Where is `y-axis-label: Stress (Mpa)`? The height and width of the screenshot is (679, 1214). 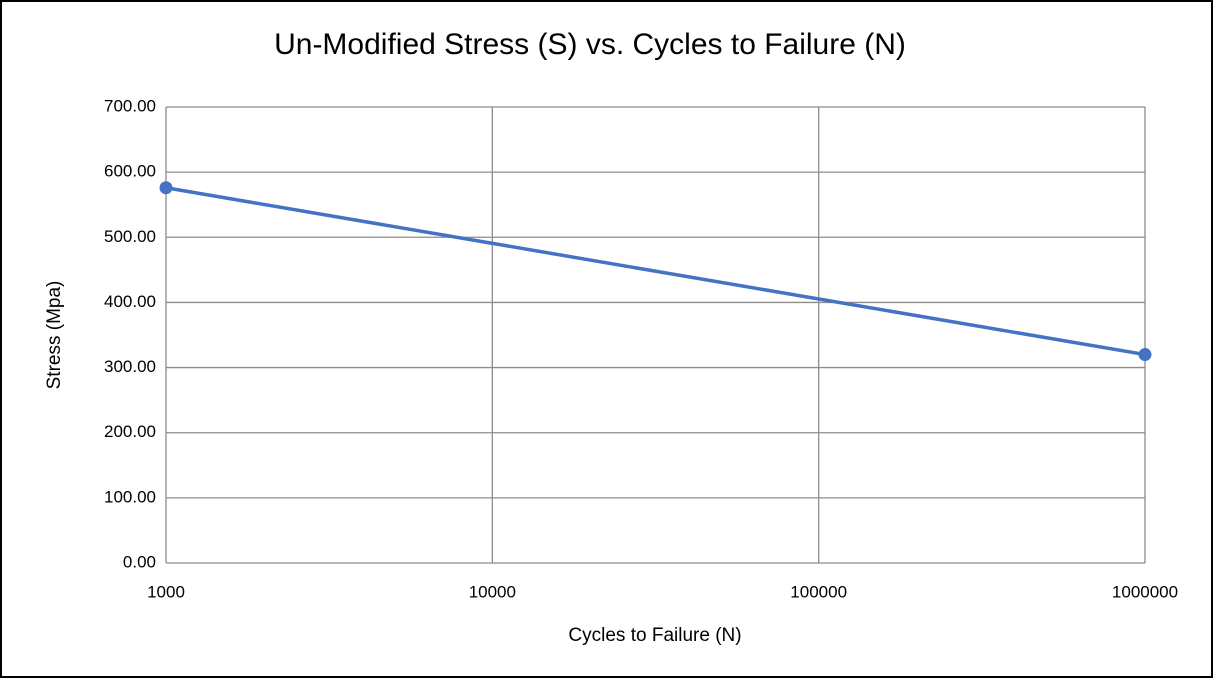 y-axis-label: Stress (Mpa) is located at coordinates (54, 335).